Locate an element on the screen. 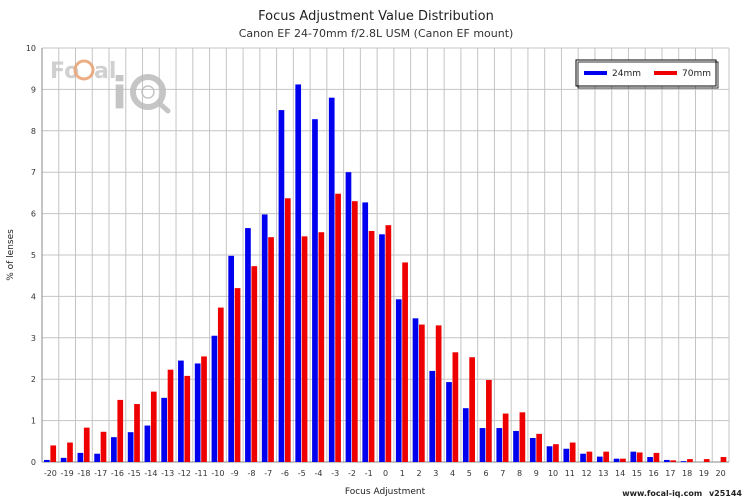  x-tick-label: -18 is located at coordinates (83, 473).